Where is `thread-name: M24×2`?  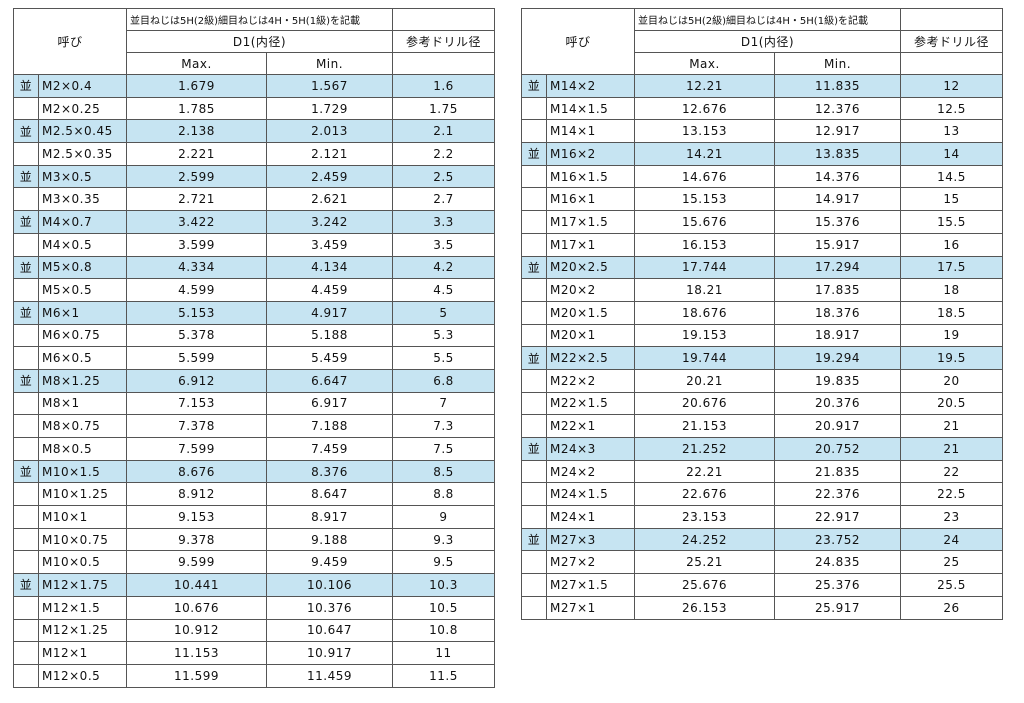 thread-name: M24×2 is located at coordinates (590, 471).